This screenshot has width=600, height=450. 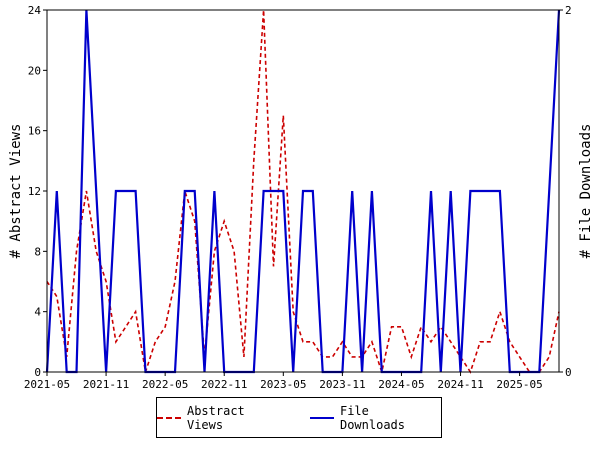 What do you see at coordinates (215, 417) in the screenshot?
I see `legend-label-abstract-views: Abstract Views` at bounding box center [215, 417].